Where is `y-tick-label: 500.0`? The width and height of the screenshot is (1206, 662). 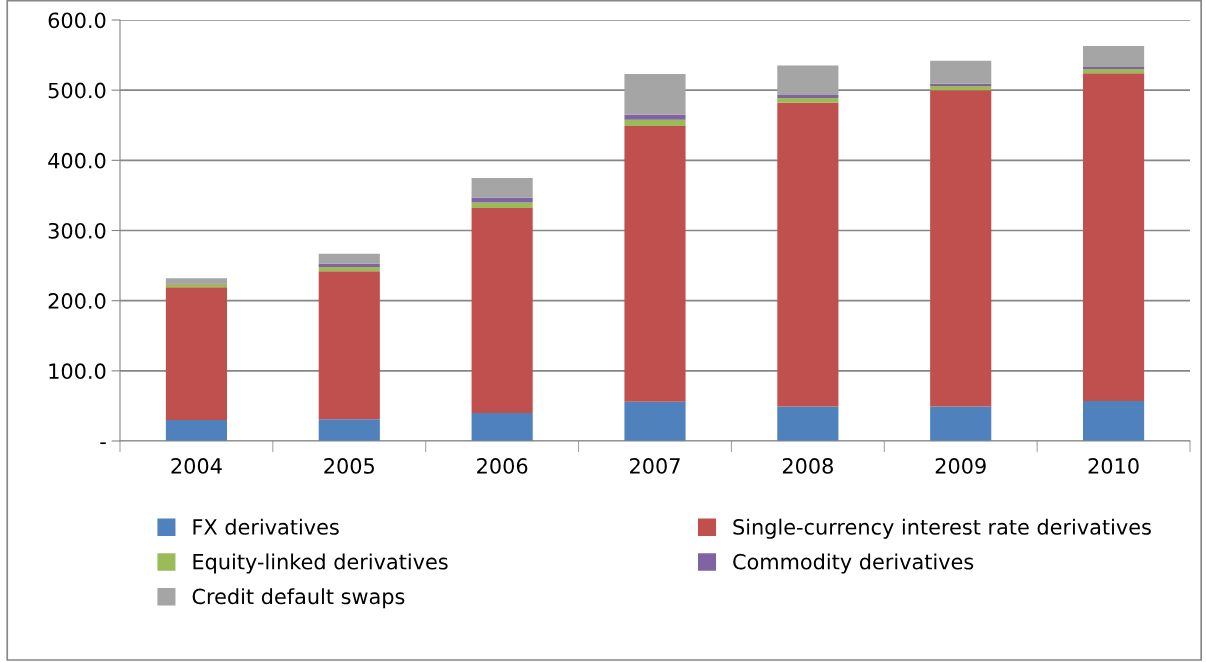
y-tick-label: 500.0 is located at coordinates (77, 90).